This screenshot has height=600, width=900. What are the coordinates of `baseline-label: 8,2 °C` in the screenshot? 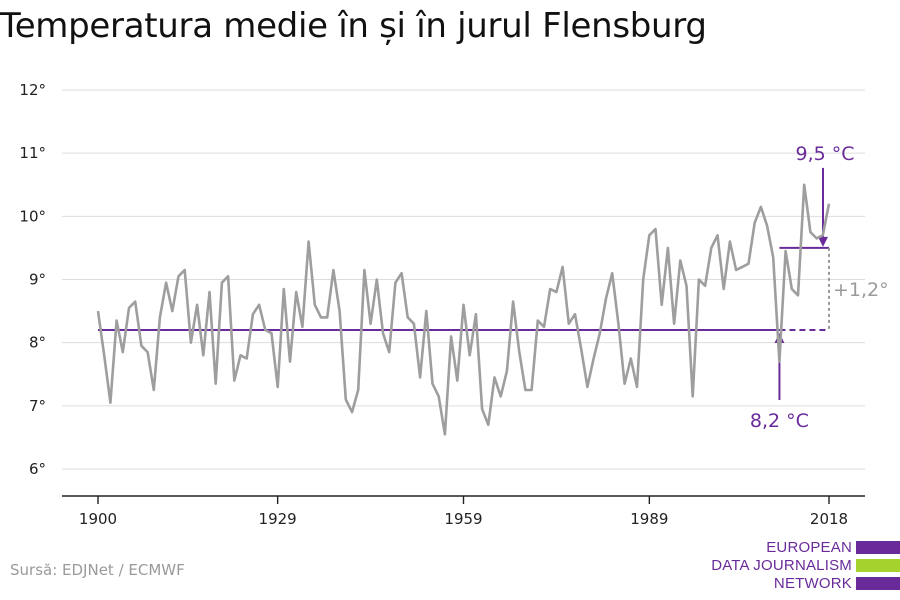 It's located at (779, 421).